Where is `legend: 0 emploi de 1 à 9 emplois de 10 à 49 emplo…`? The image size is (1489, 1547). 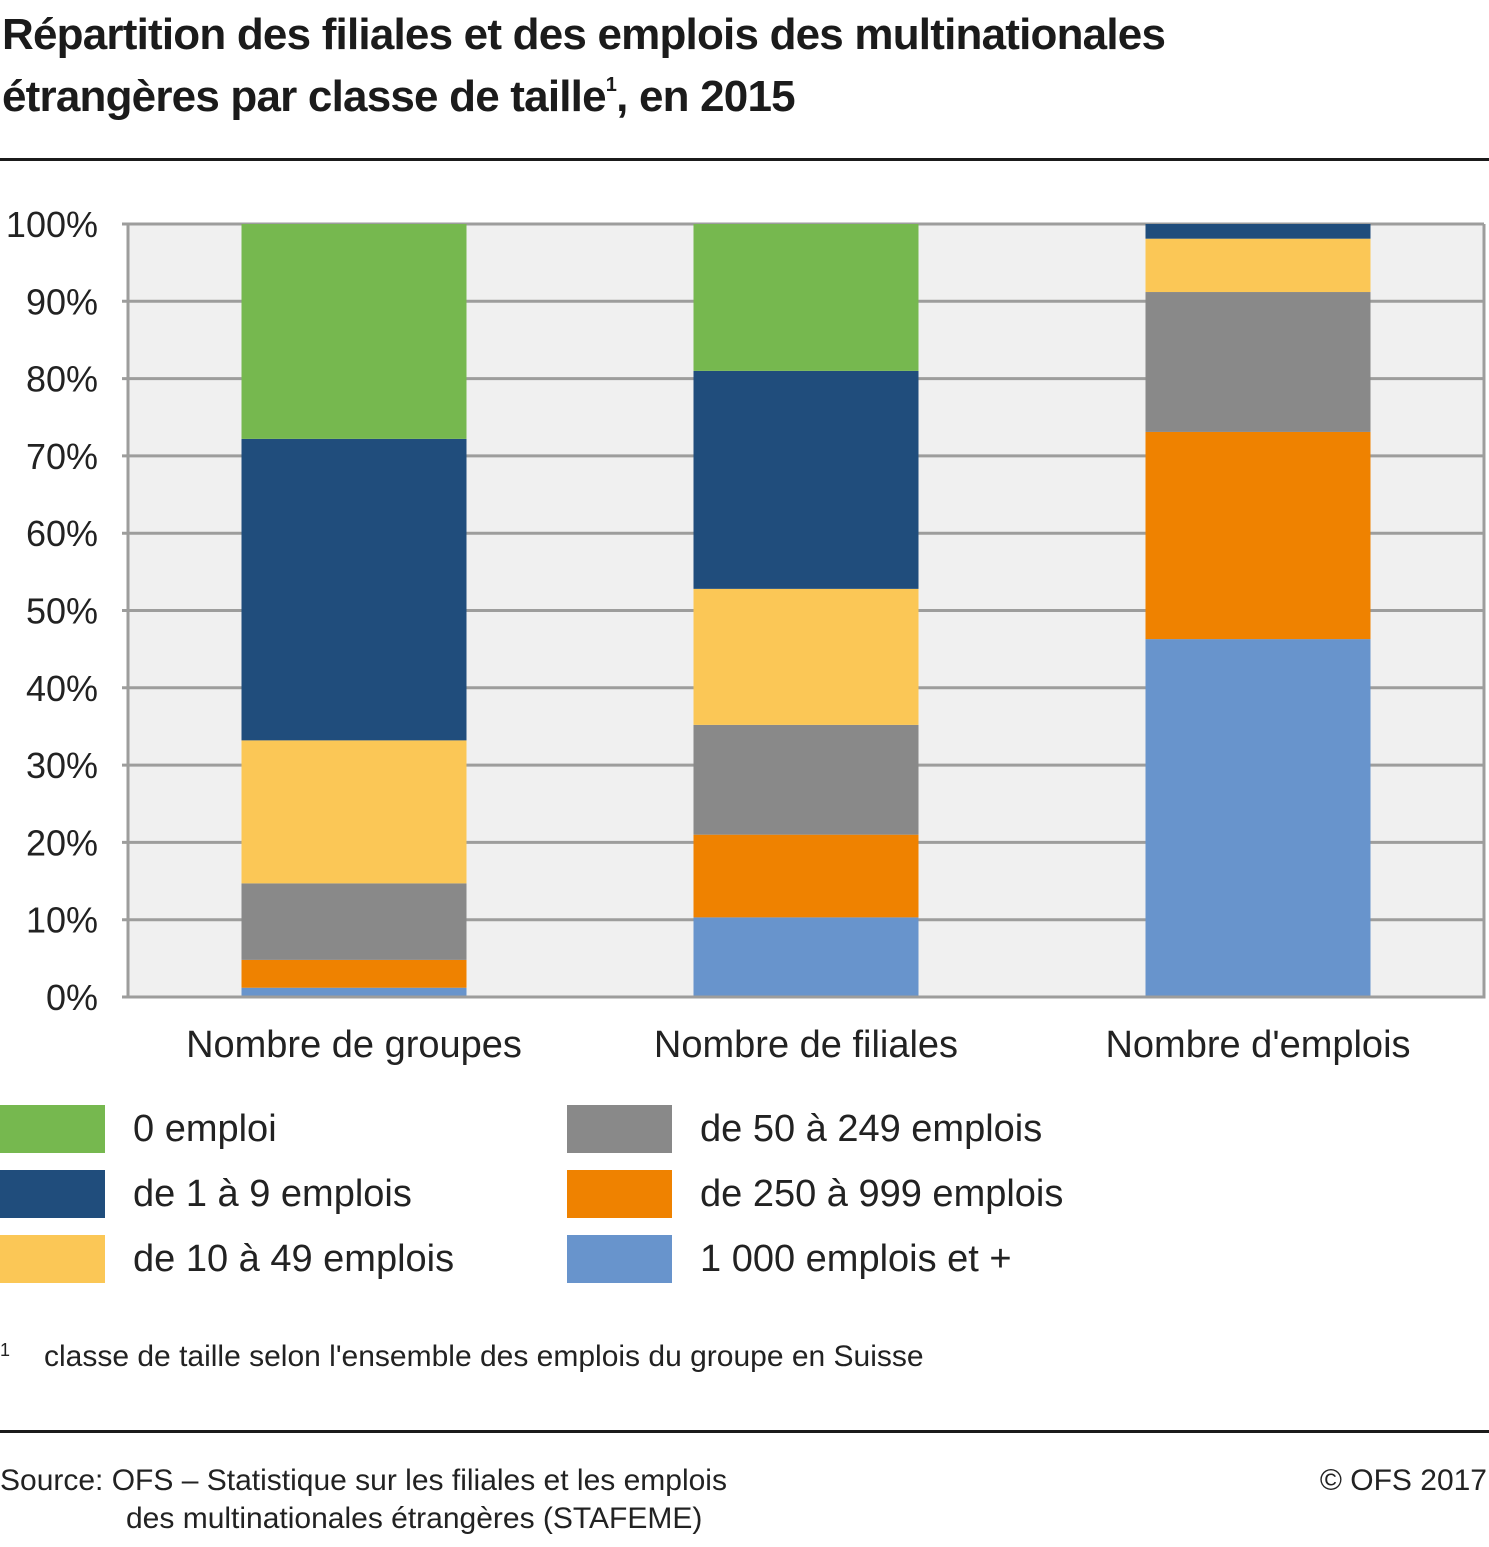 legend: 0 emploi de 1 à 9 emplois de 10 à 49 emplo… is located at coordinates (744, 1200).